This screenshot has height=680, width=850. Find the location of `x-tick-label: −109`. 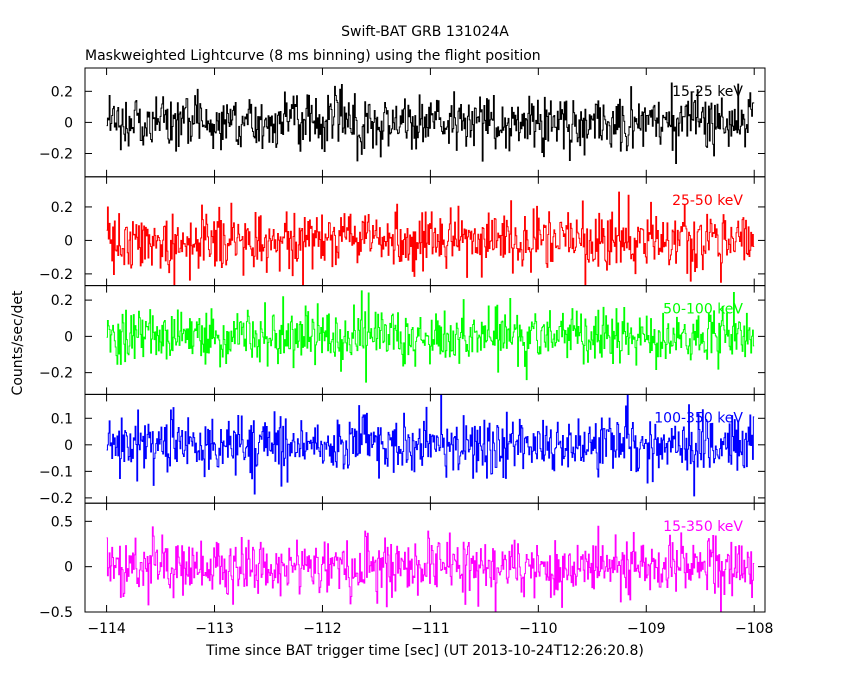

x-tick-label: −109 is located at coordinates (646, 629).